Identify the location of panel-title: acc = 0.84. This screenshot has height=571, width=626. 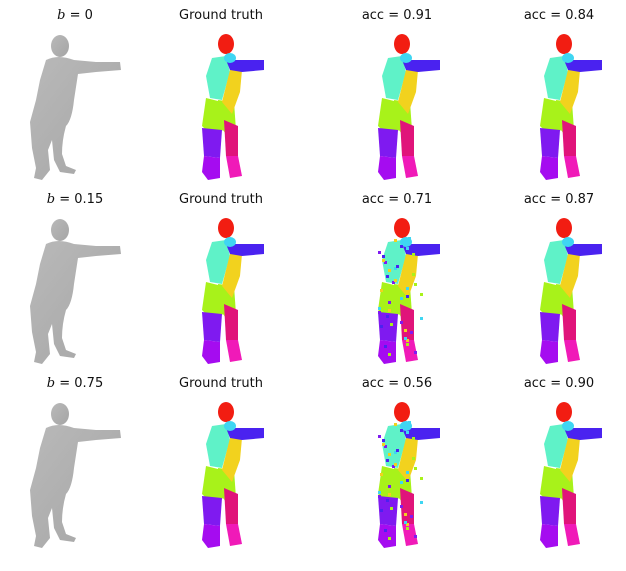
(559, 15).